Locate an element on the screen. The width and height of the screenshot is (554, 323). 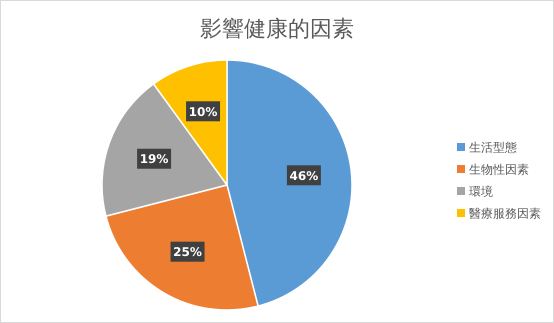
data-label: 46% is located at coordinates (304, 175).